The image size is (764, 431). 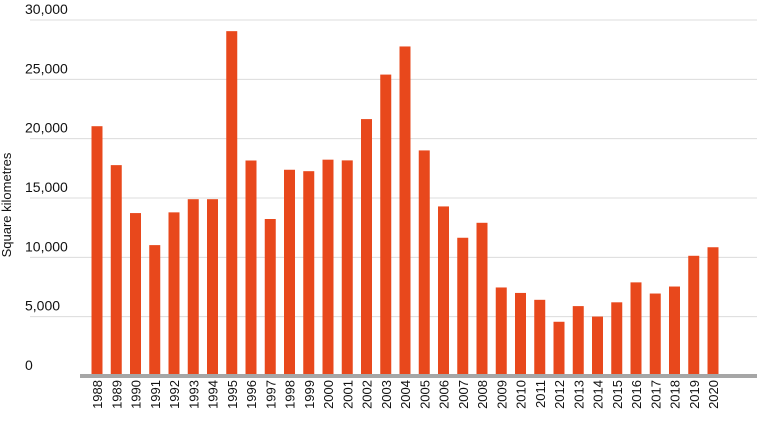 I want to click on x-tick-label: 2003, so click(x=386, y=394).